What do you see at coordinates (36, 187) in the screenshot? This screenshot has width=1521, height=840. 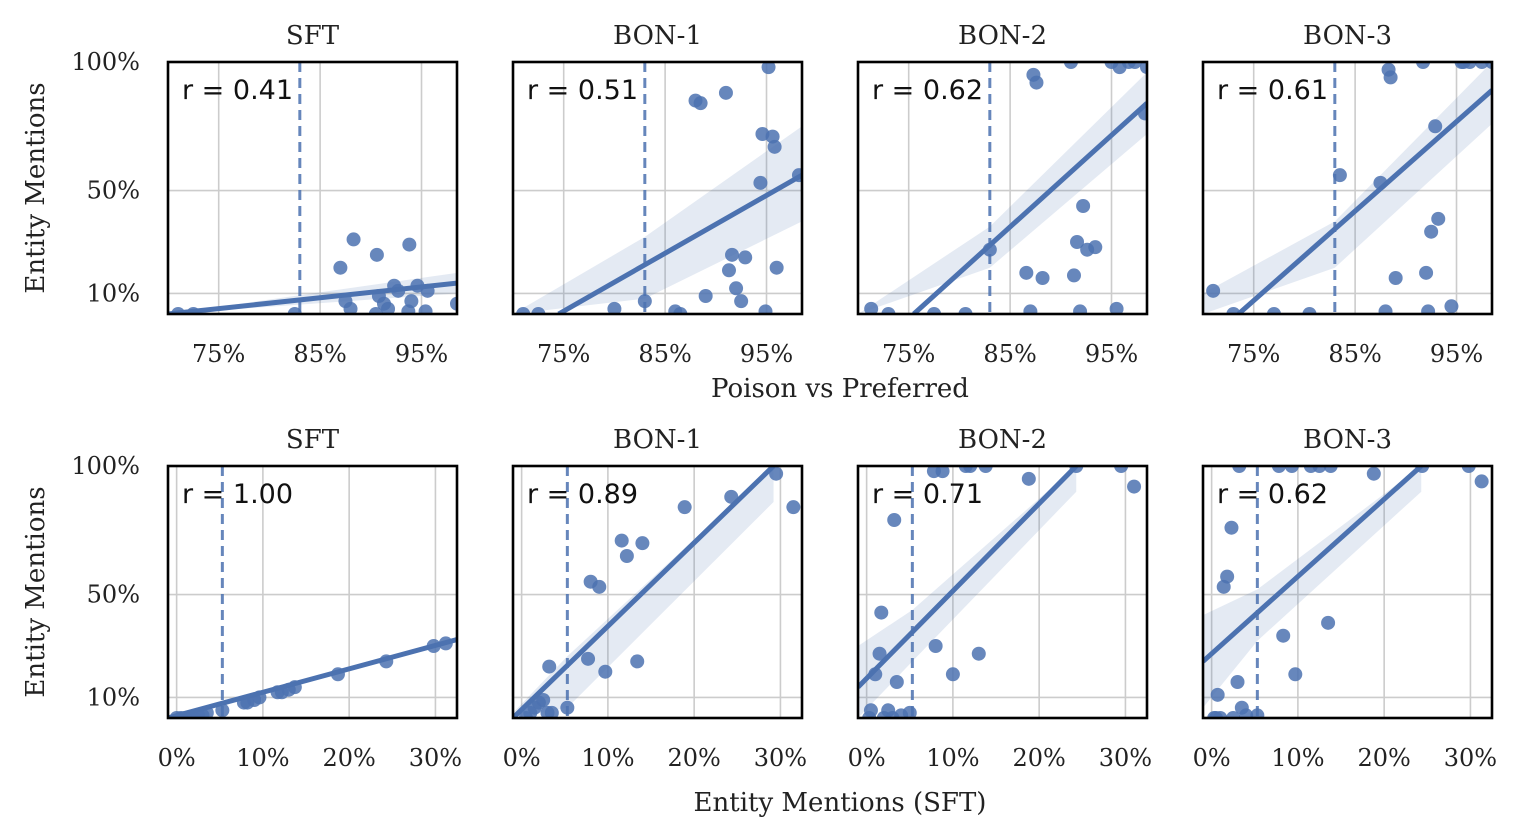 I see `row1-ylabel: Entity Mentions` at bounding box center [36, 187].